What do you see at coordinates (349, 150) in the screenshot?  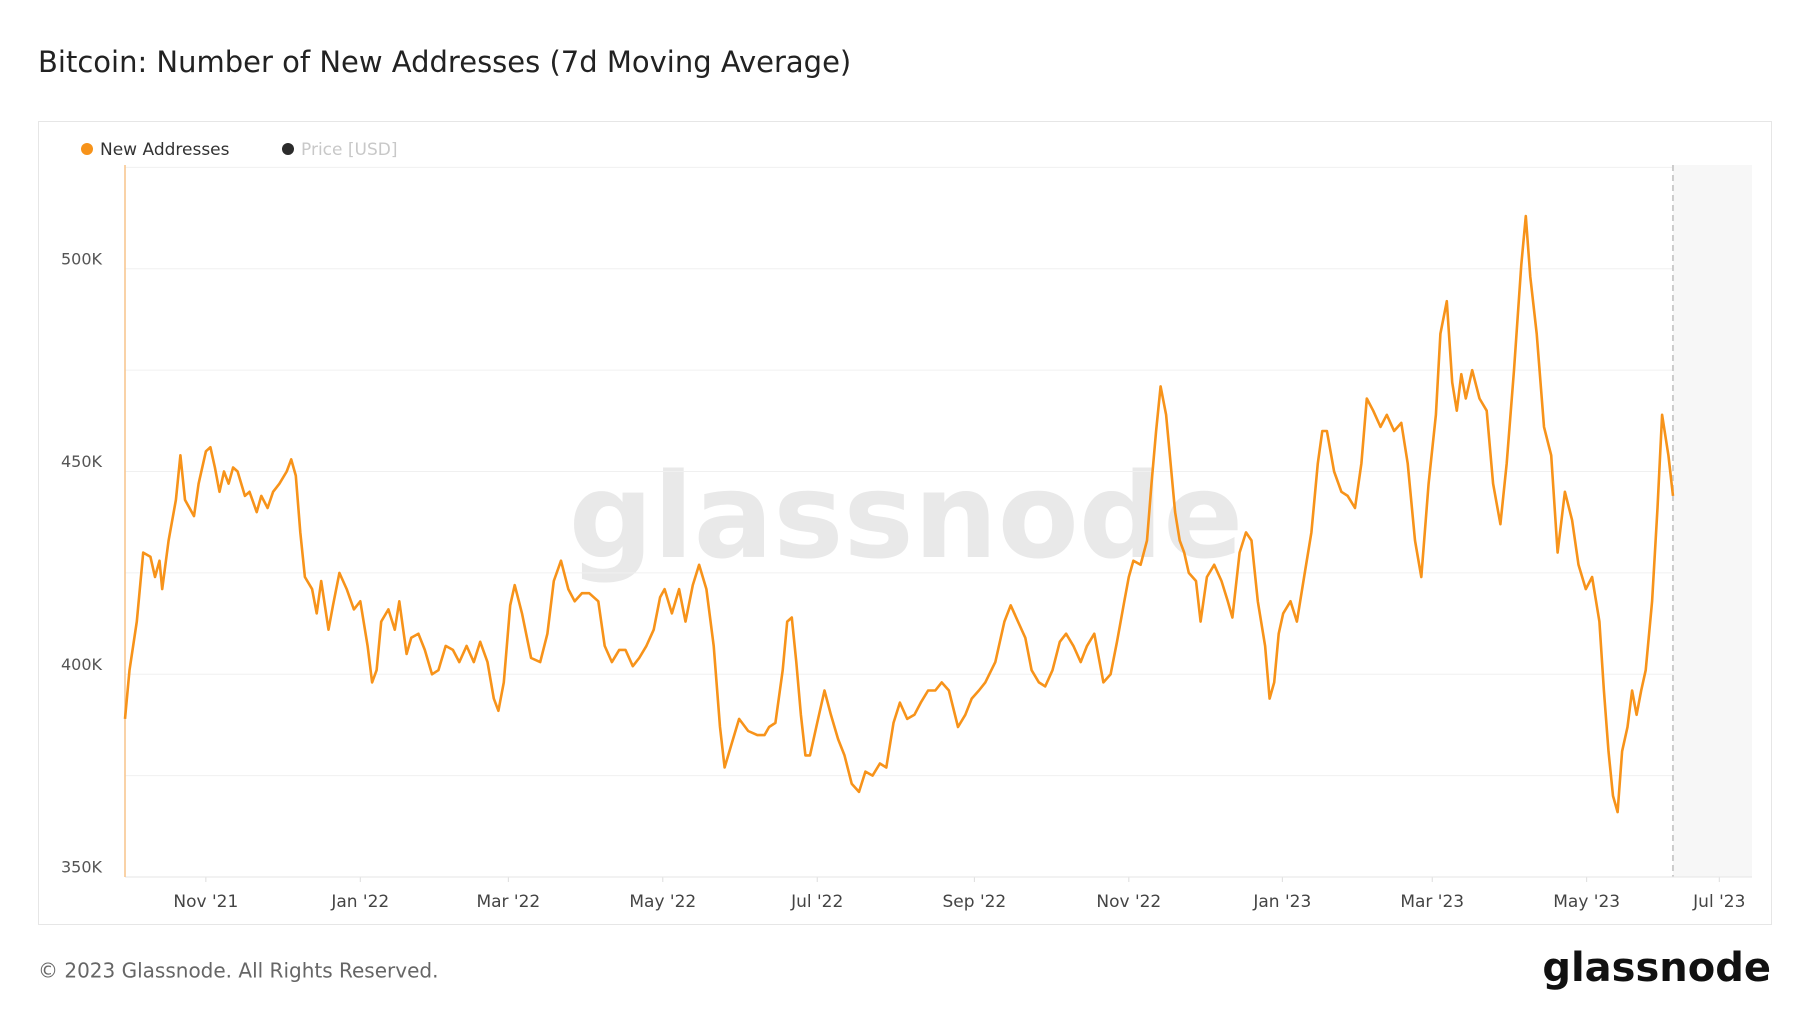 I see `legend-label: Price [USD]` at bounding box center [349, 150].